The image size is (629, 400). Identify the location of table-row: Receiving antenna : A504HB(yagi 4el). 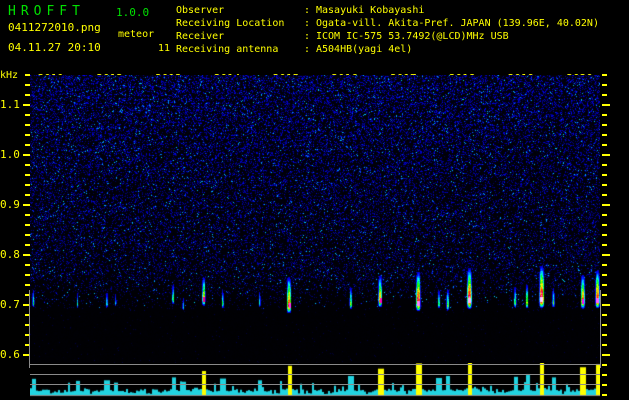
(387, 49).